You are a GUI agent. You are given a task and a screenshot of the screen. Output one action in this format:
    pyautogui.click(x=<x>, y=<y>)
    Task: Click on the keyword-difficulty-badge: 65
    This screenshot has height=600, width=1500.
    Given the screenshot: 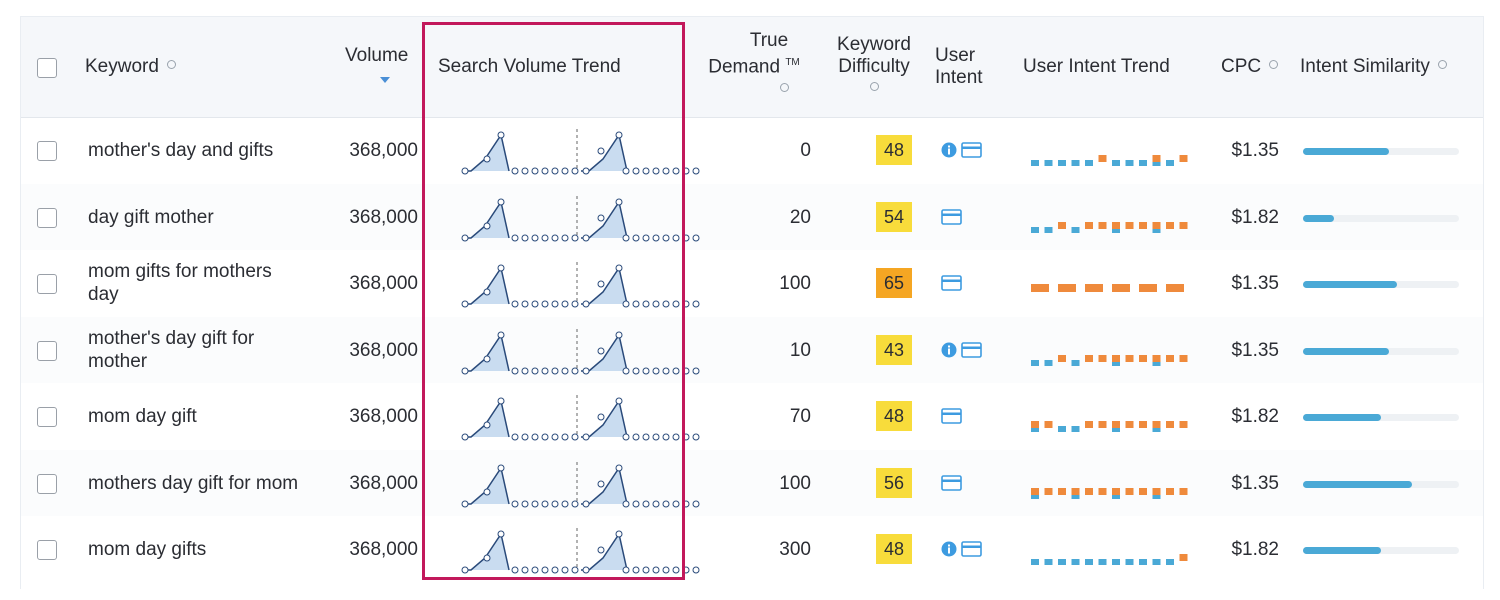 What is the action you would take?
    pyautogui.click(x=894, y=283)
    